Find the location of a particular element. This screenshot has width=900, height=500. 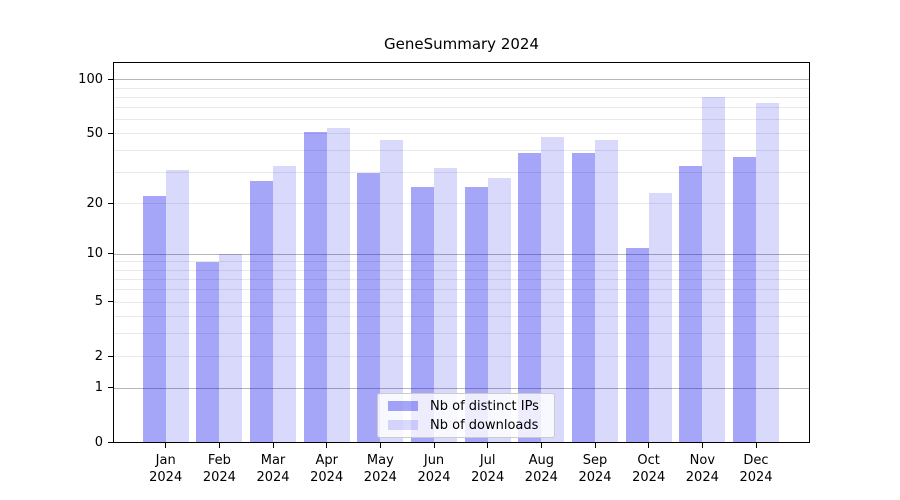

x-tick-month: Jan is located at coordinates (165, 460).